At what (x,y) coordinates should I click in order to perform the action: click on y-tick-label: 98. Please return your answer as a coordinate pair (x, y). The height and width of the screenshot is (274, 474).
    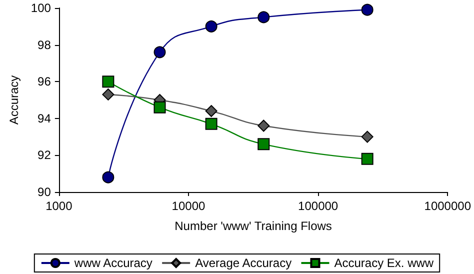
    Looking at the image, I should click on (45, 45).